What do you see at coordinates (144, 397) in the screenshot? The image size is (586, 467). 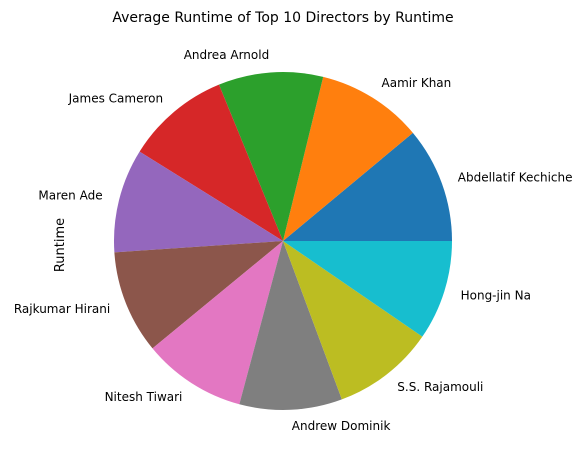 I see `pie-label-nitesh-tiwari: Nitesh Tiwari` at bounding box center [144, 397].